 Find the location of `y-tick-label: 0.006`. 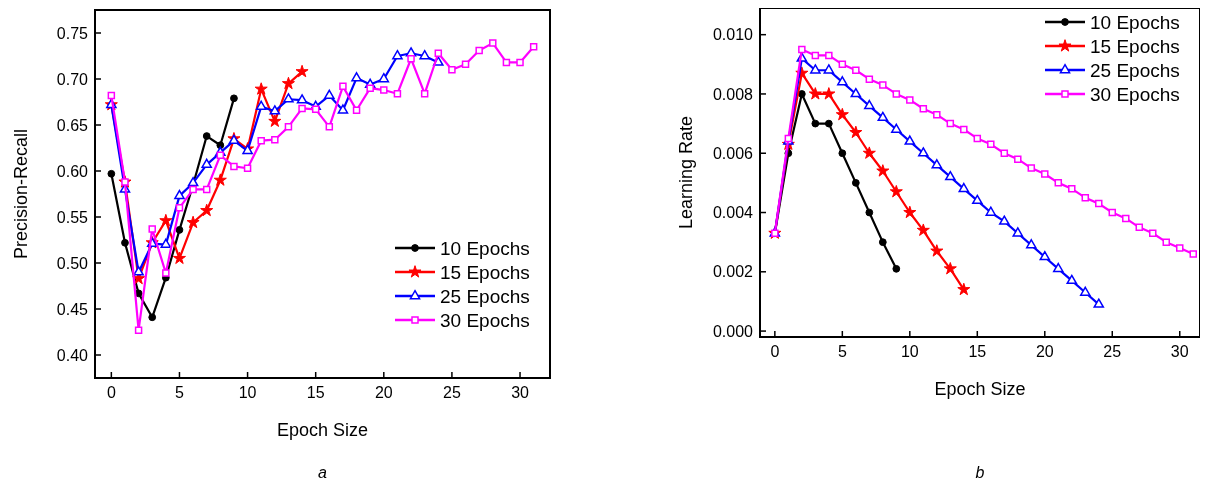

y-tick-label: 0.006 is located at coordinates (733, 153).